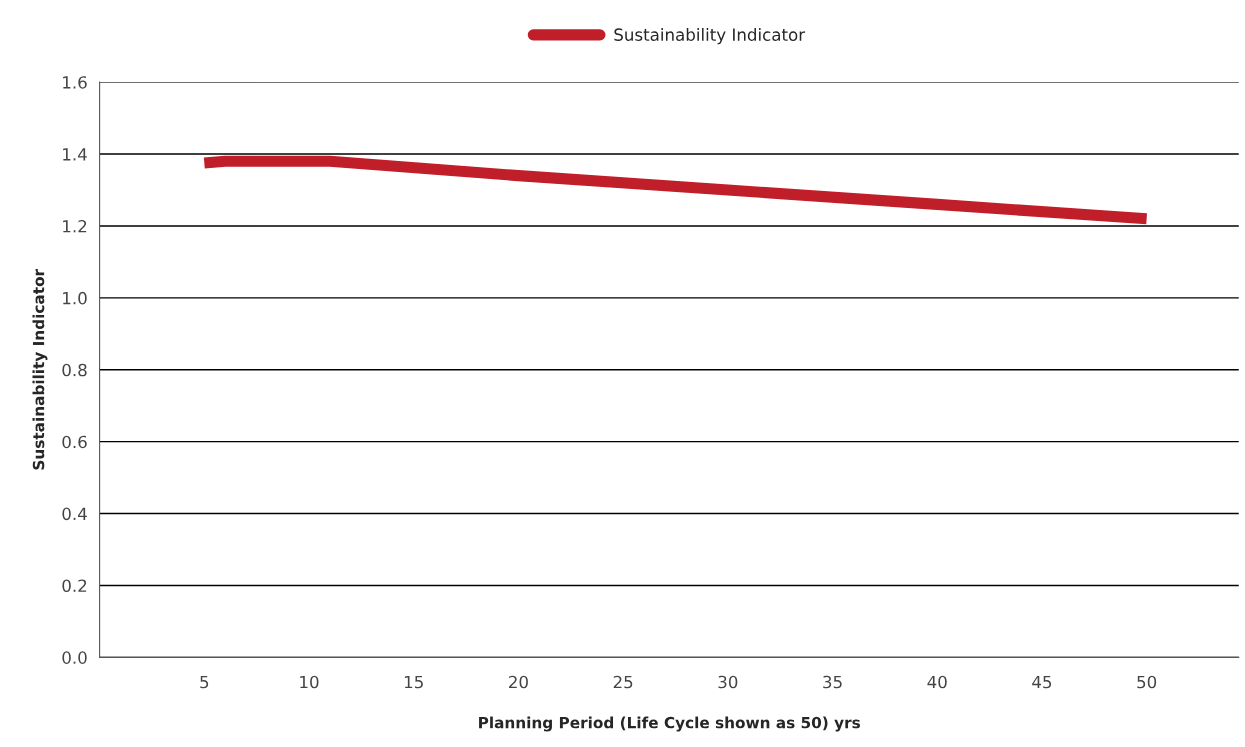 Image resolution: width=1245 pixels, height=747 pixels. Describe the element at coordinates (74, 657) in the screenshot. I see `y-tick-label: 0.0` at that location.